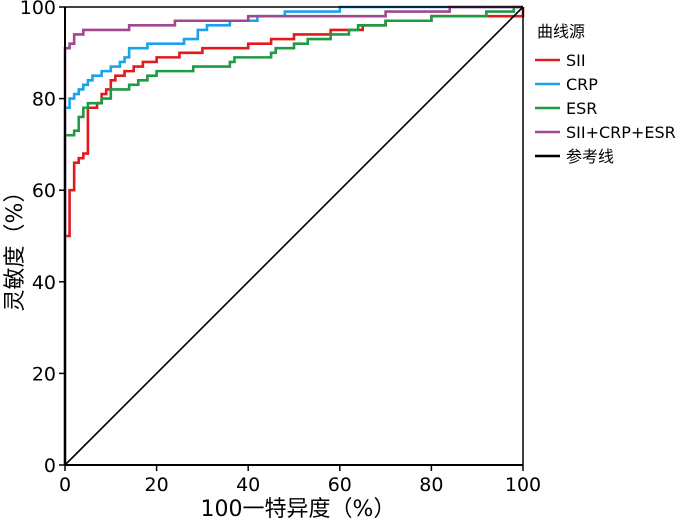  I want to click on x-axis-title: 100一特异度（%）, so click(298, 509).